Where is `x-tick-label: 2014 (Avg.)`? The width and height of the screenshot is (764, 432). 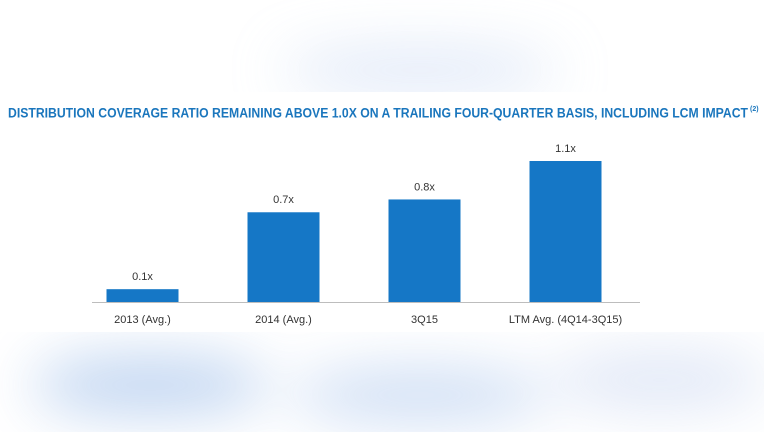
x-tick-label: 2014 (Avg.) is located at coordinates (283, 320).